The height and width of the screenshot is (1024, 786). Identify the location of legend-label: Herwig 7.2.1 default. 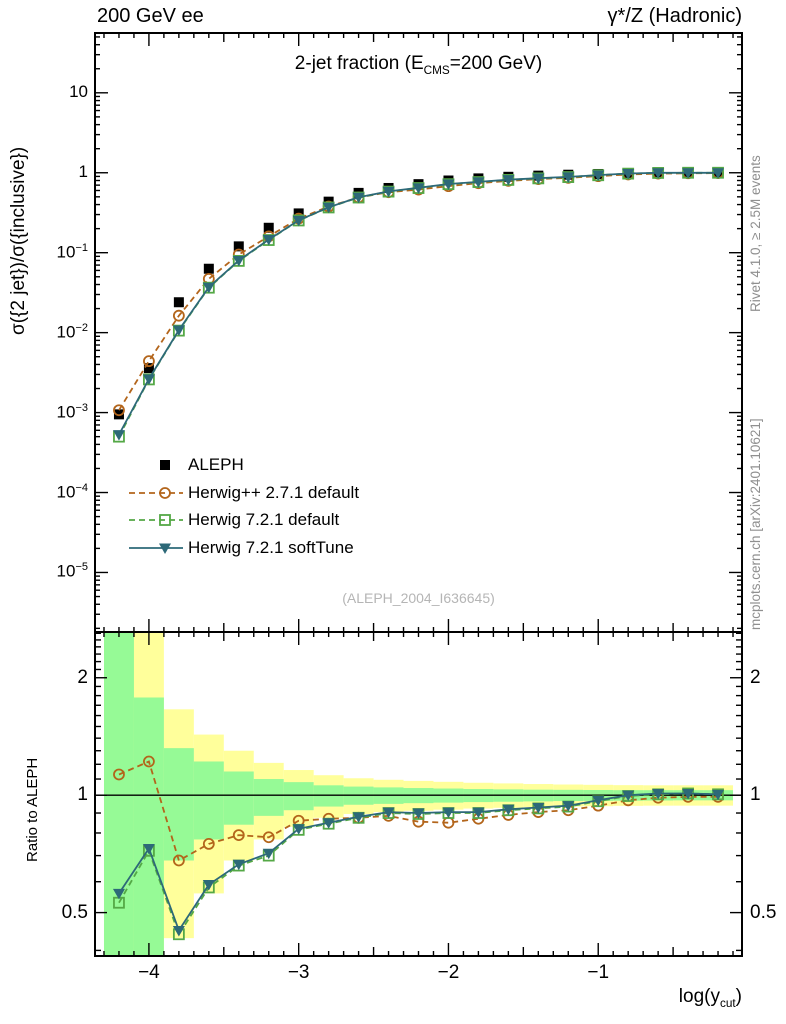
(264, 519).